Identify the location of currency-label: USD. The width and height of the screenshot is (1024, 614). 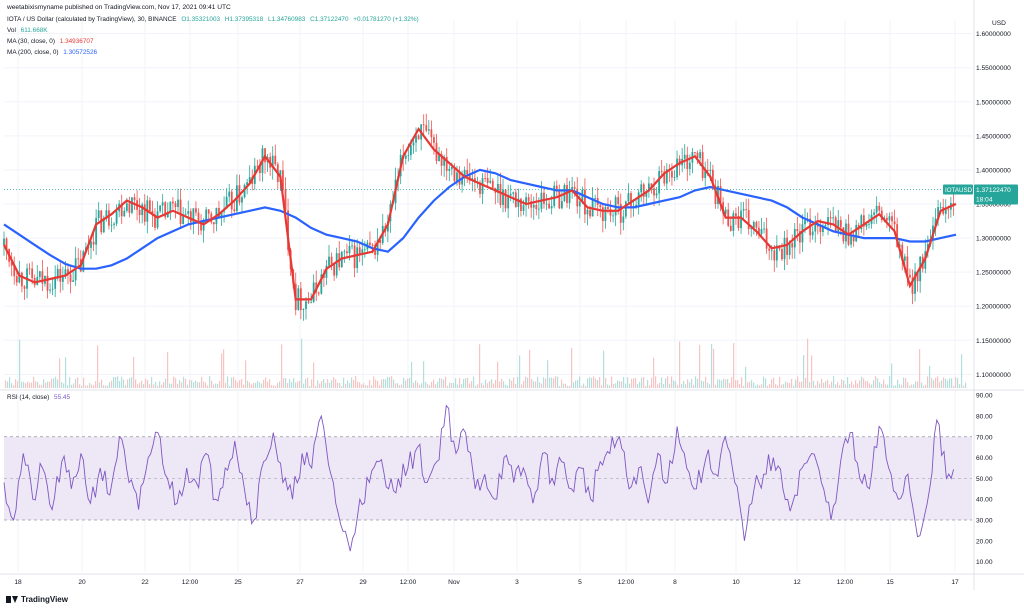
(999, 23).